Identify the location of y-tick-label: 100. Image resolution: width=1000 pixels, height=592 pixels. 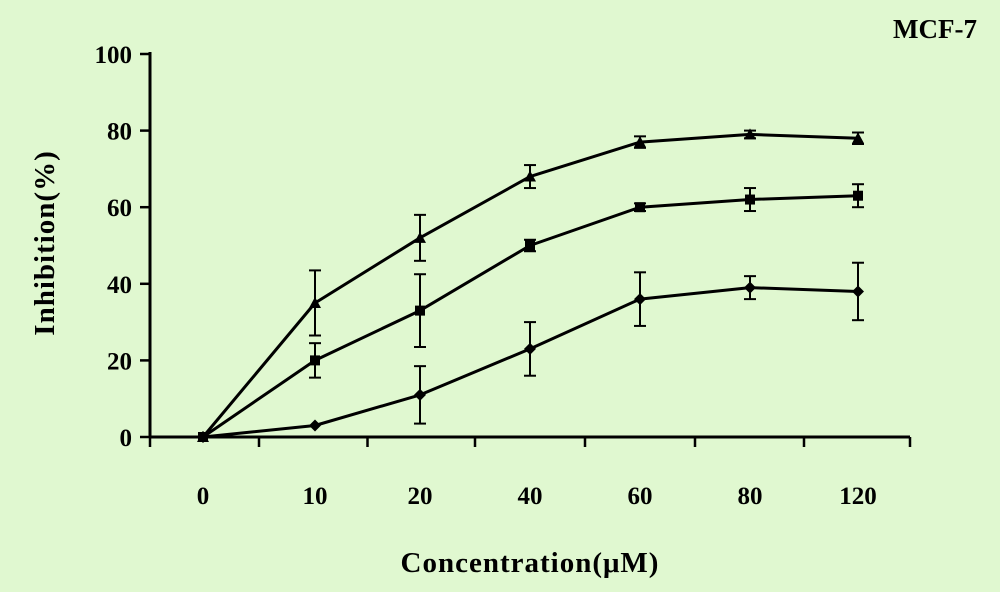
(114, 55).